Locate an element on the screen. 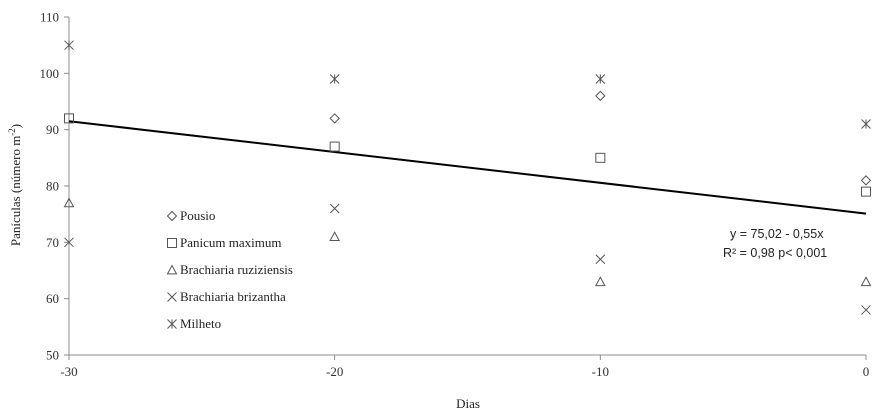 This screenshot has width=874, height=414. legend-item: Milheto is located at coordinates (194, 323).